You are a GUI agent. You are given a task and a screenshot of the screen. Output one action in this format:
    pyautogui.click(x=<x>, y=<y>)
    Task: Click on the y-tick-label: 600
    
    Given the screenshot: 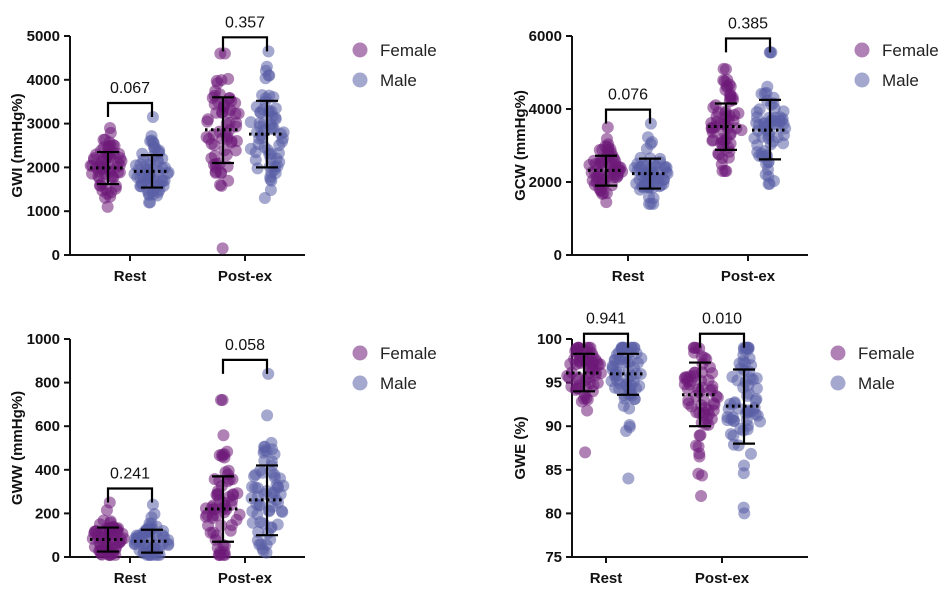 What is the action you would take?
    pyautogui.click(x=47, y=426)
    